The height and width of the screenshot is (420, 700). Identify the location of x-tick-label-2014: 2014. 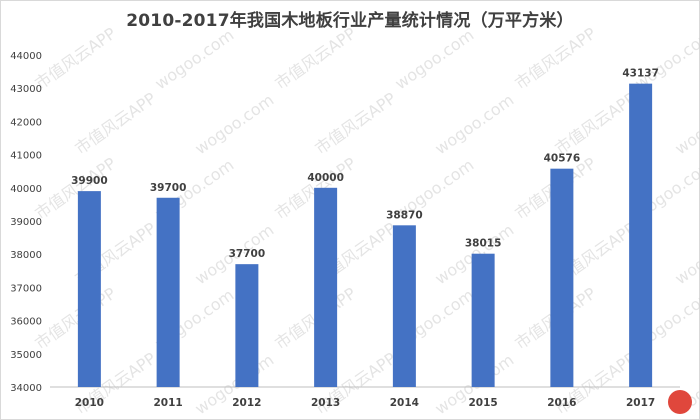
(404, 403).